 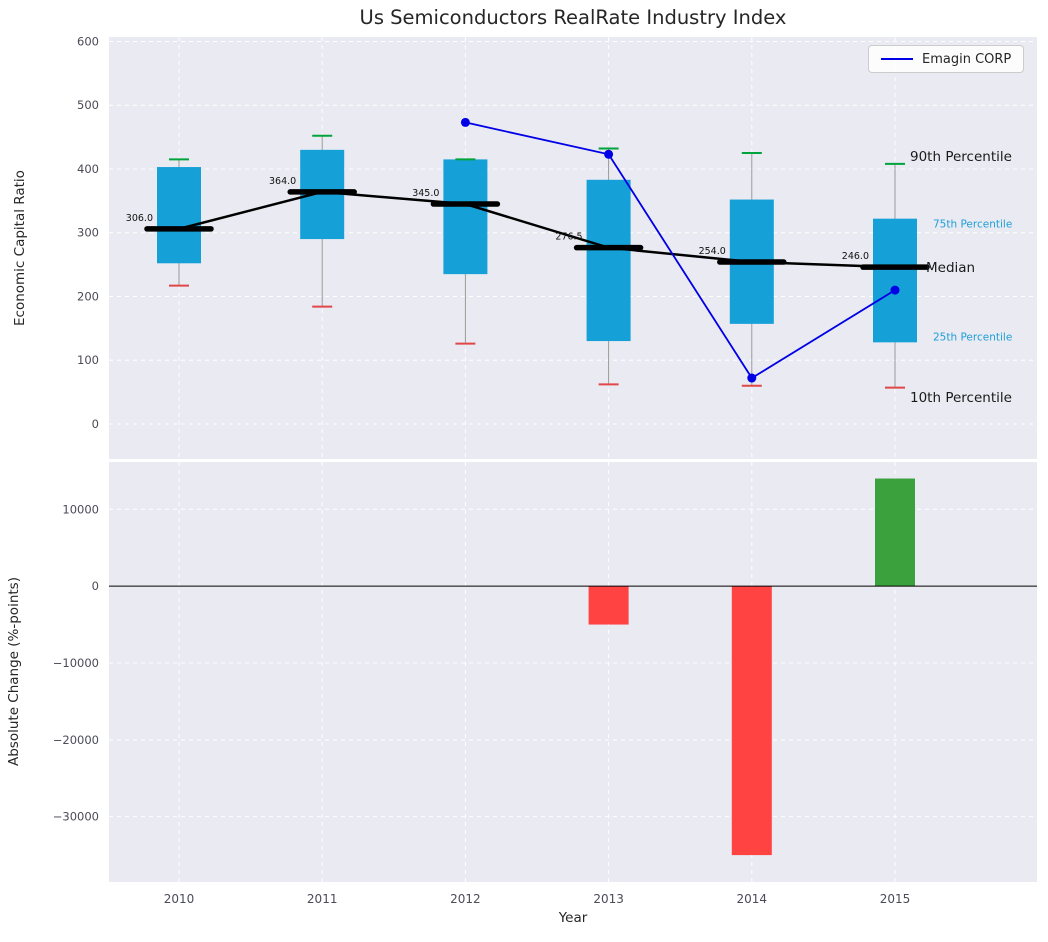 I want to click on x-axis-label: Year, so click(x=573, y=918).